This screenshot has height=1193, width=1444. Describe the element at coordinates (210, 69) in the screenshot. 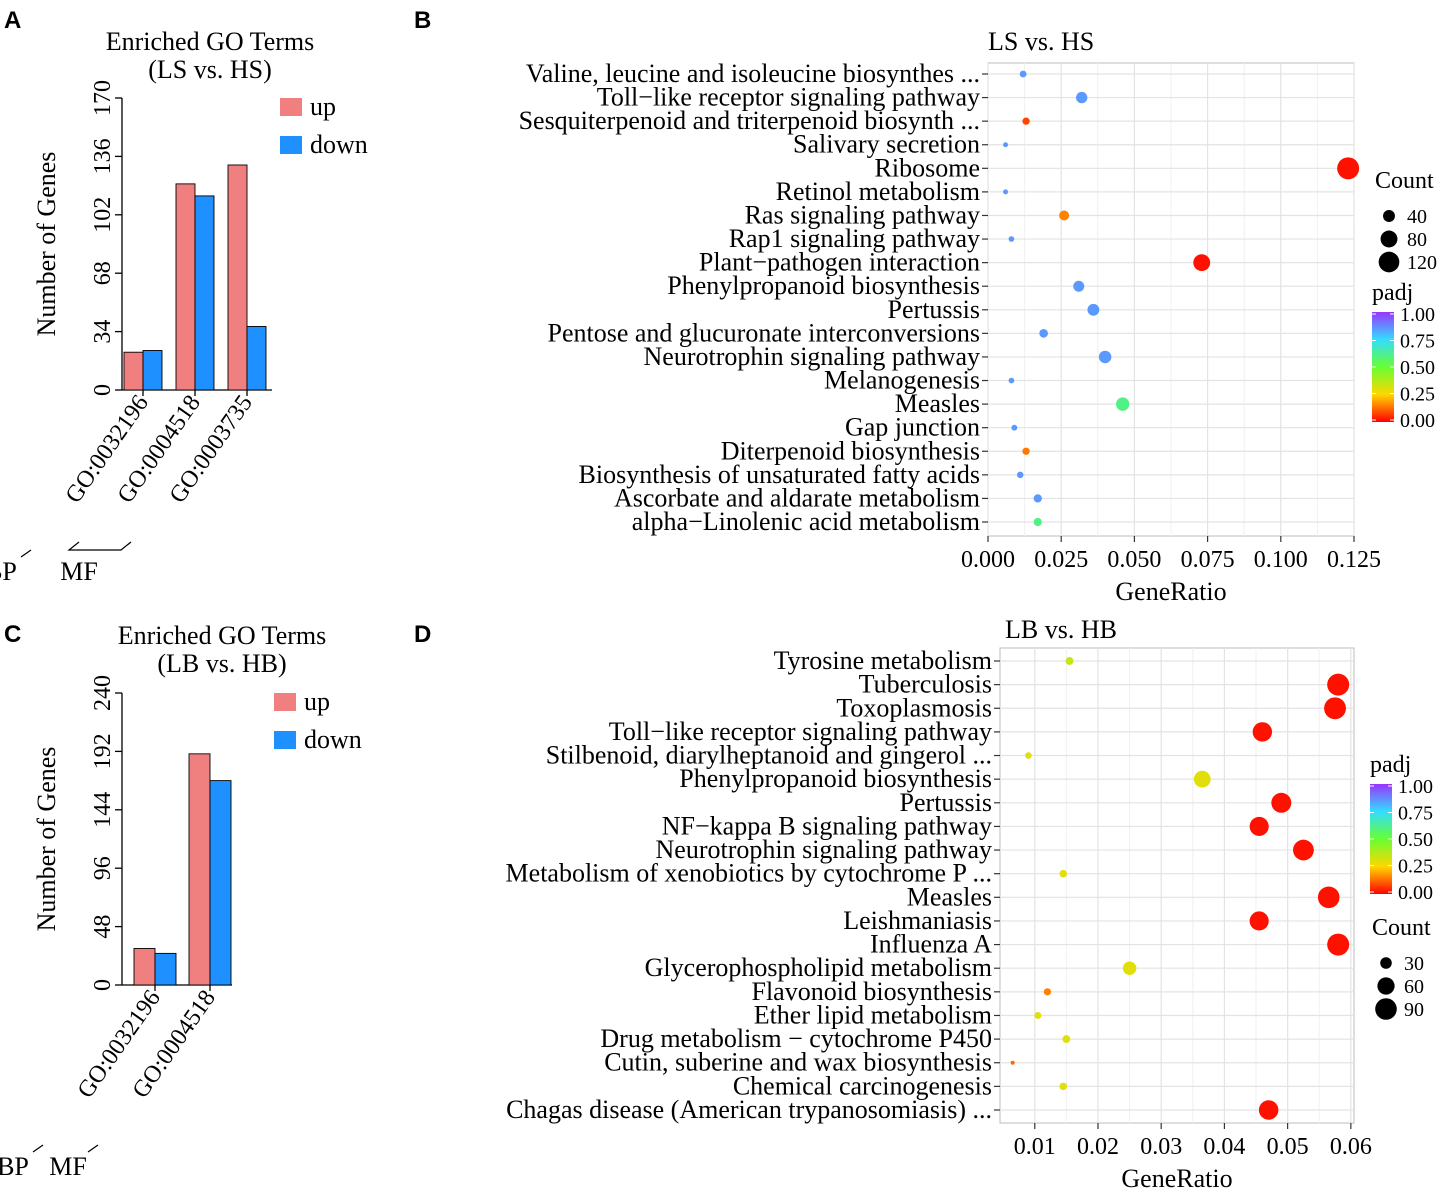

I see `chart-subtitle: (LS vs. HS)` at that location.